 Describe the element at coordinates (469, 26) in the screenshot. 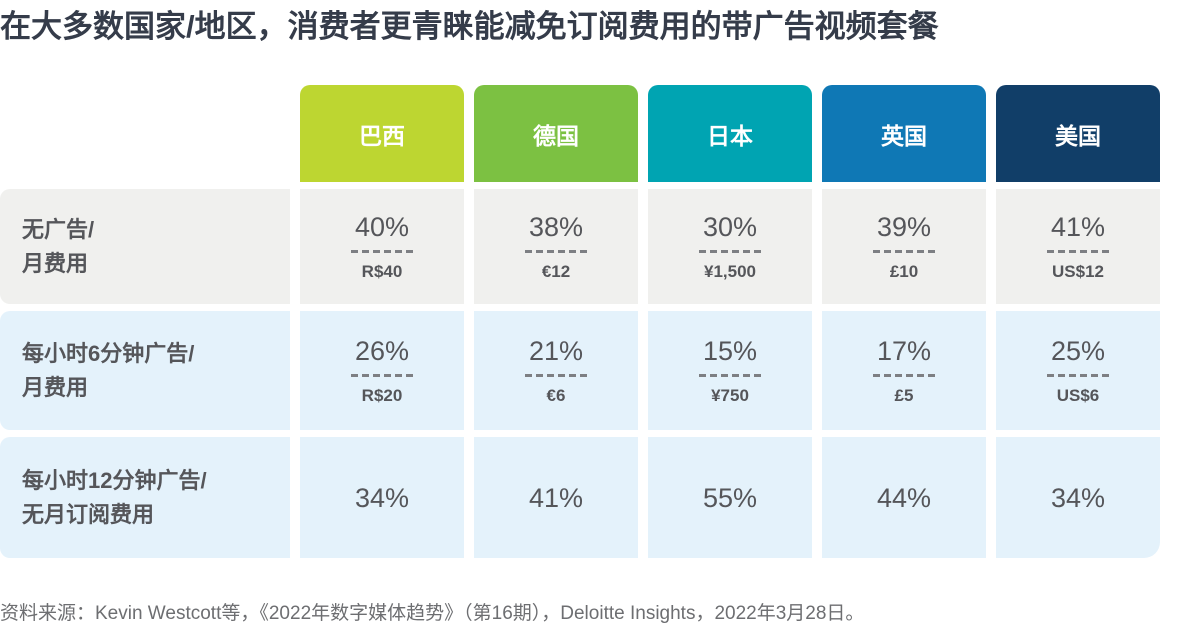

I see `page-title: 在大多数国家/地区，消费者更青睐能减免订阅费用的带广告视频套餐` at that location.